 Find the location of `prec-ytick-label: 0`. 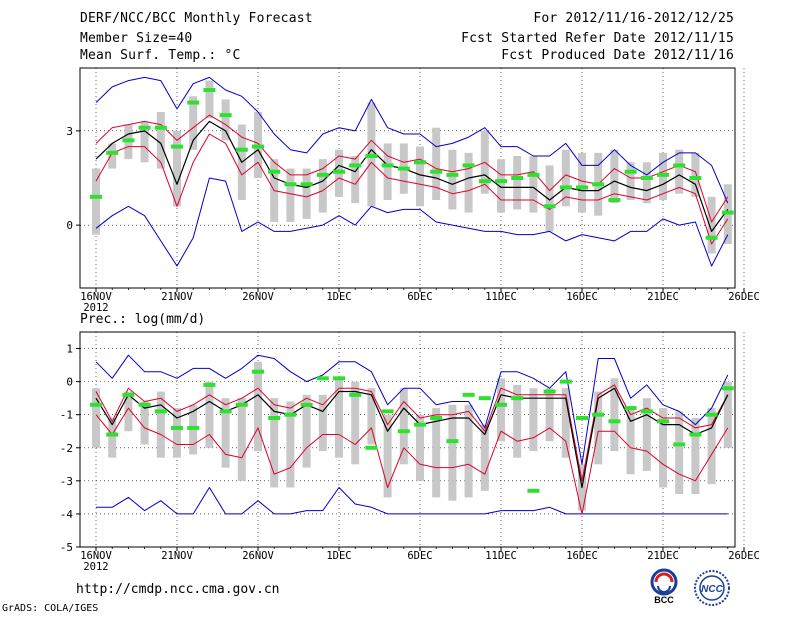

prec-ytick-label: 0 is located at coordinates (69, 382).